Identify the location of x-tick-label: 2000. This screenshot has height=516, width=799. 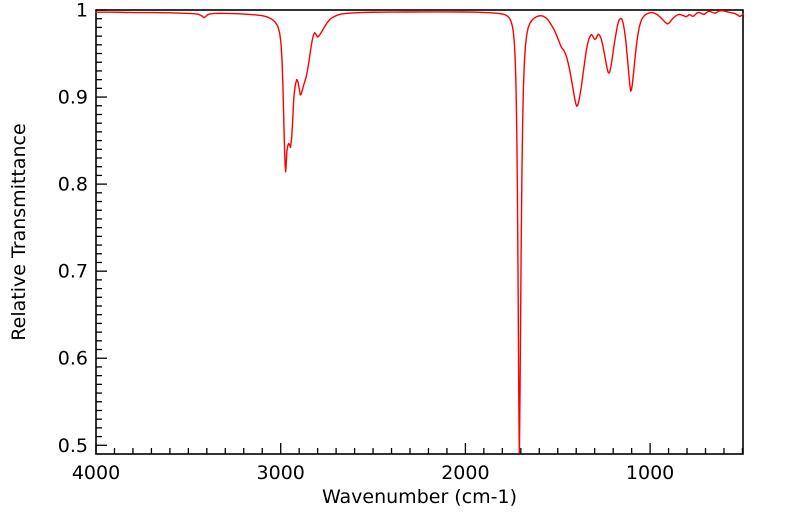
(465, 473).